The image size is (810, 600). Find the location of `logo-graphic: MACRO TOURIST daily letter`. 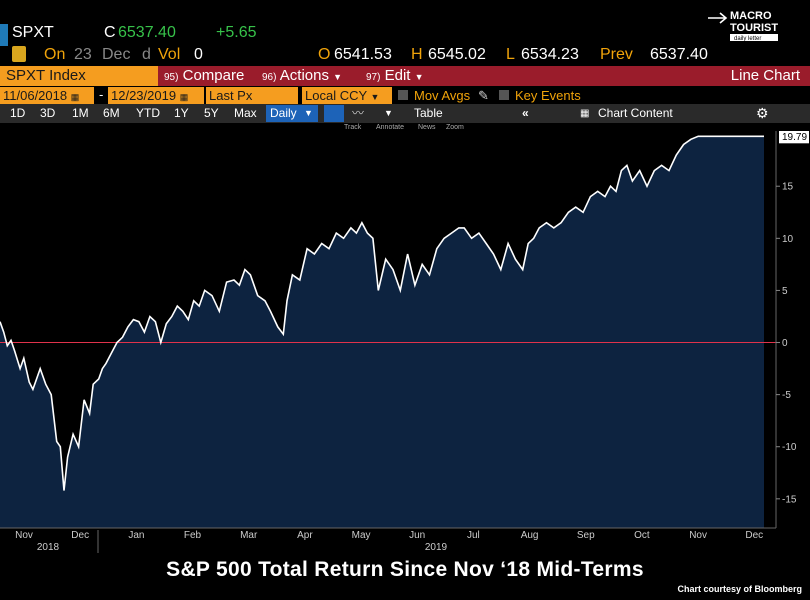

logo-graphic: MACRO TOURIST daily letter is located at coordinates (743, 26).